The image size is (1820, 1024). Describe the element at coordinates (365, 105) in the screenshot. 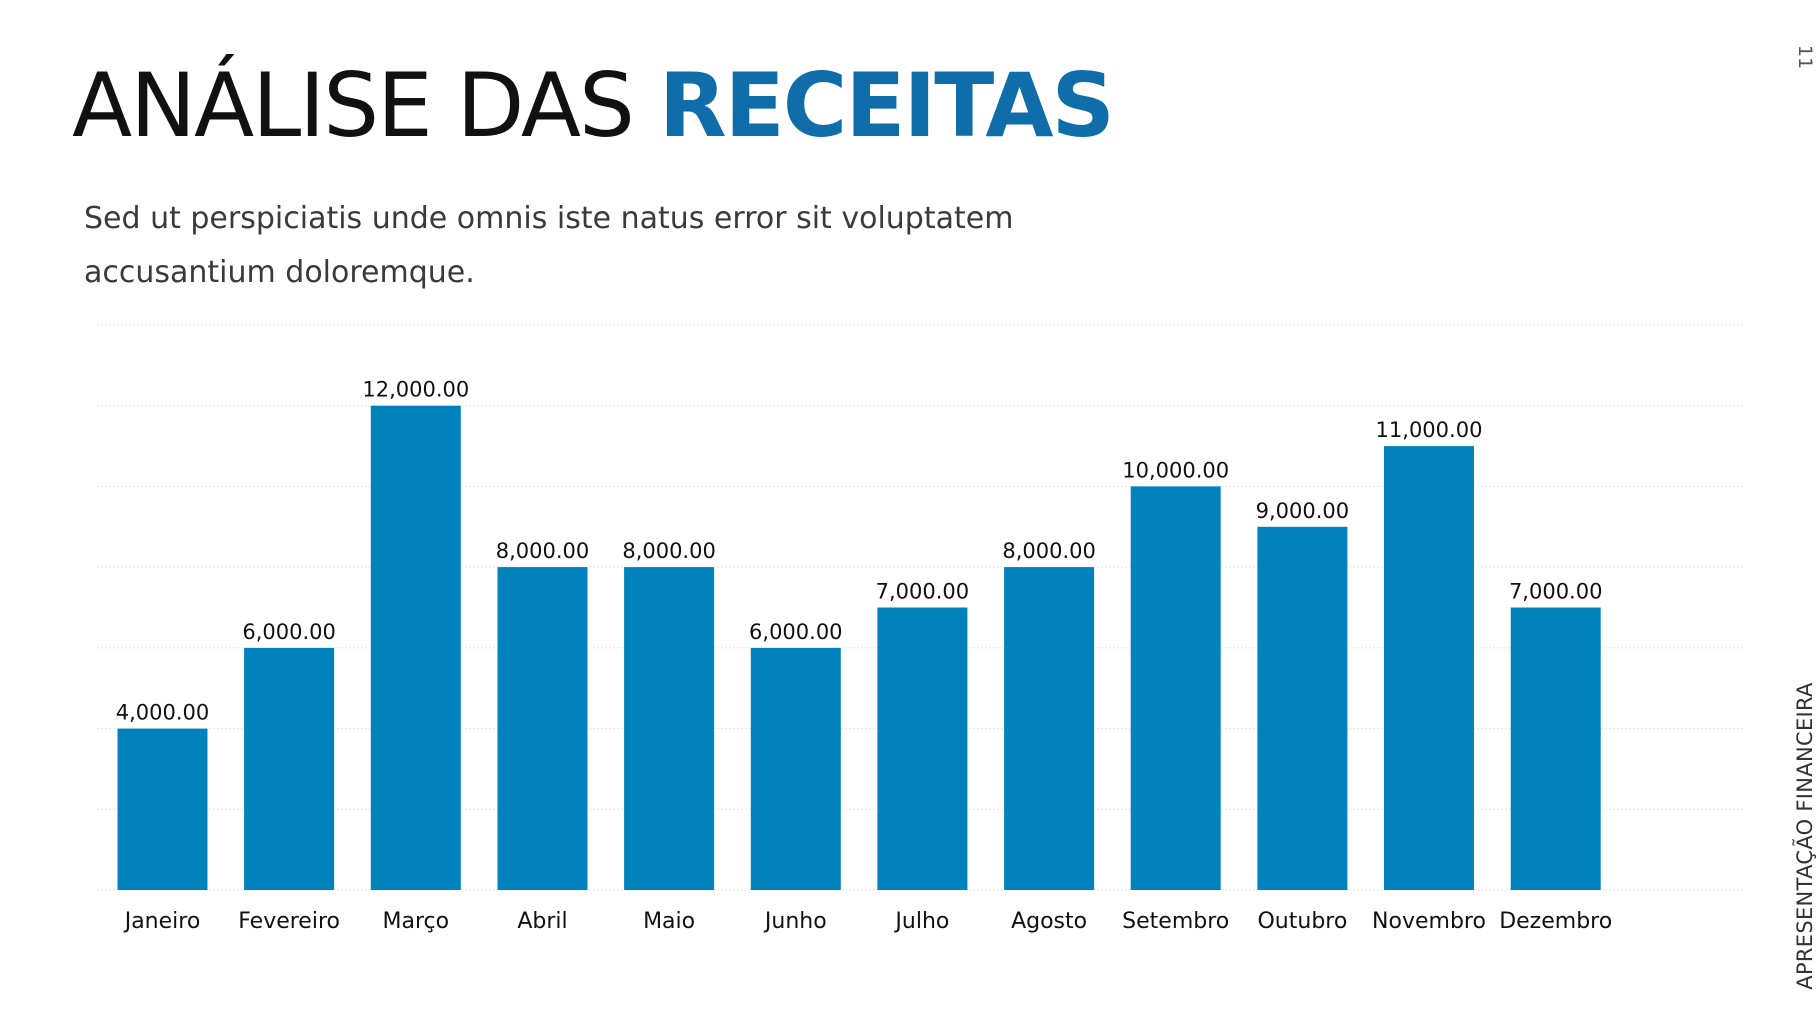

I see `title-light-part: ANÁLISE DAS` at that location.